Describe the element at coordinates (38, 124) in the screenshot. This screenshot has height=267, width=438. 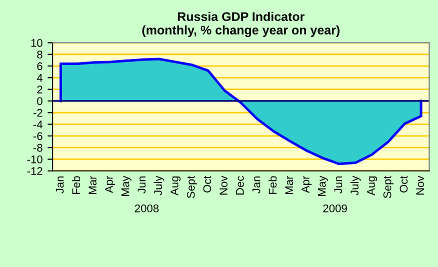
I see `y-tick-label: -4` at that location.